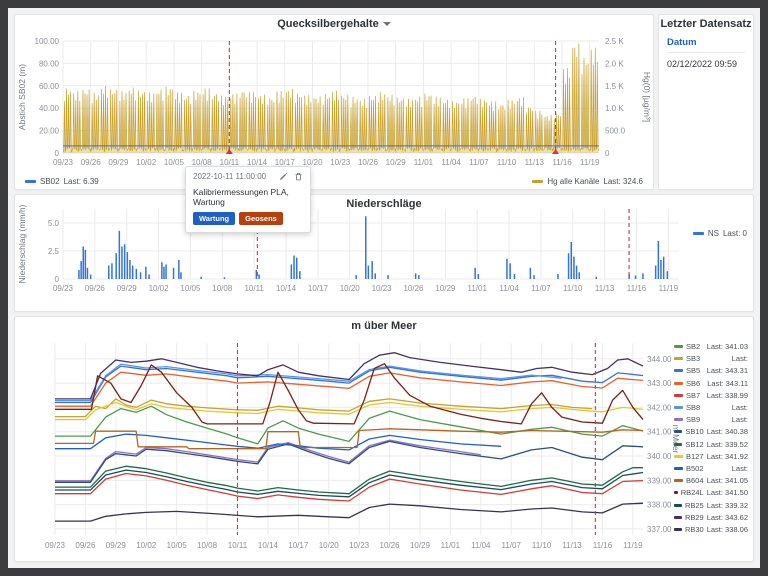 The image size is (768, 576). I want to click on panel-title-niederschlaege: Niederschläge, so click(384, 204).